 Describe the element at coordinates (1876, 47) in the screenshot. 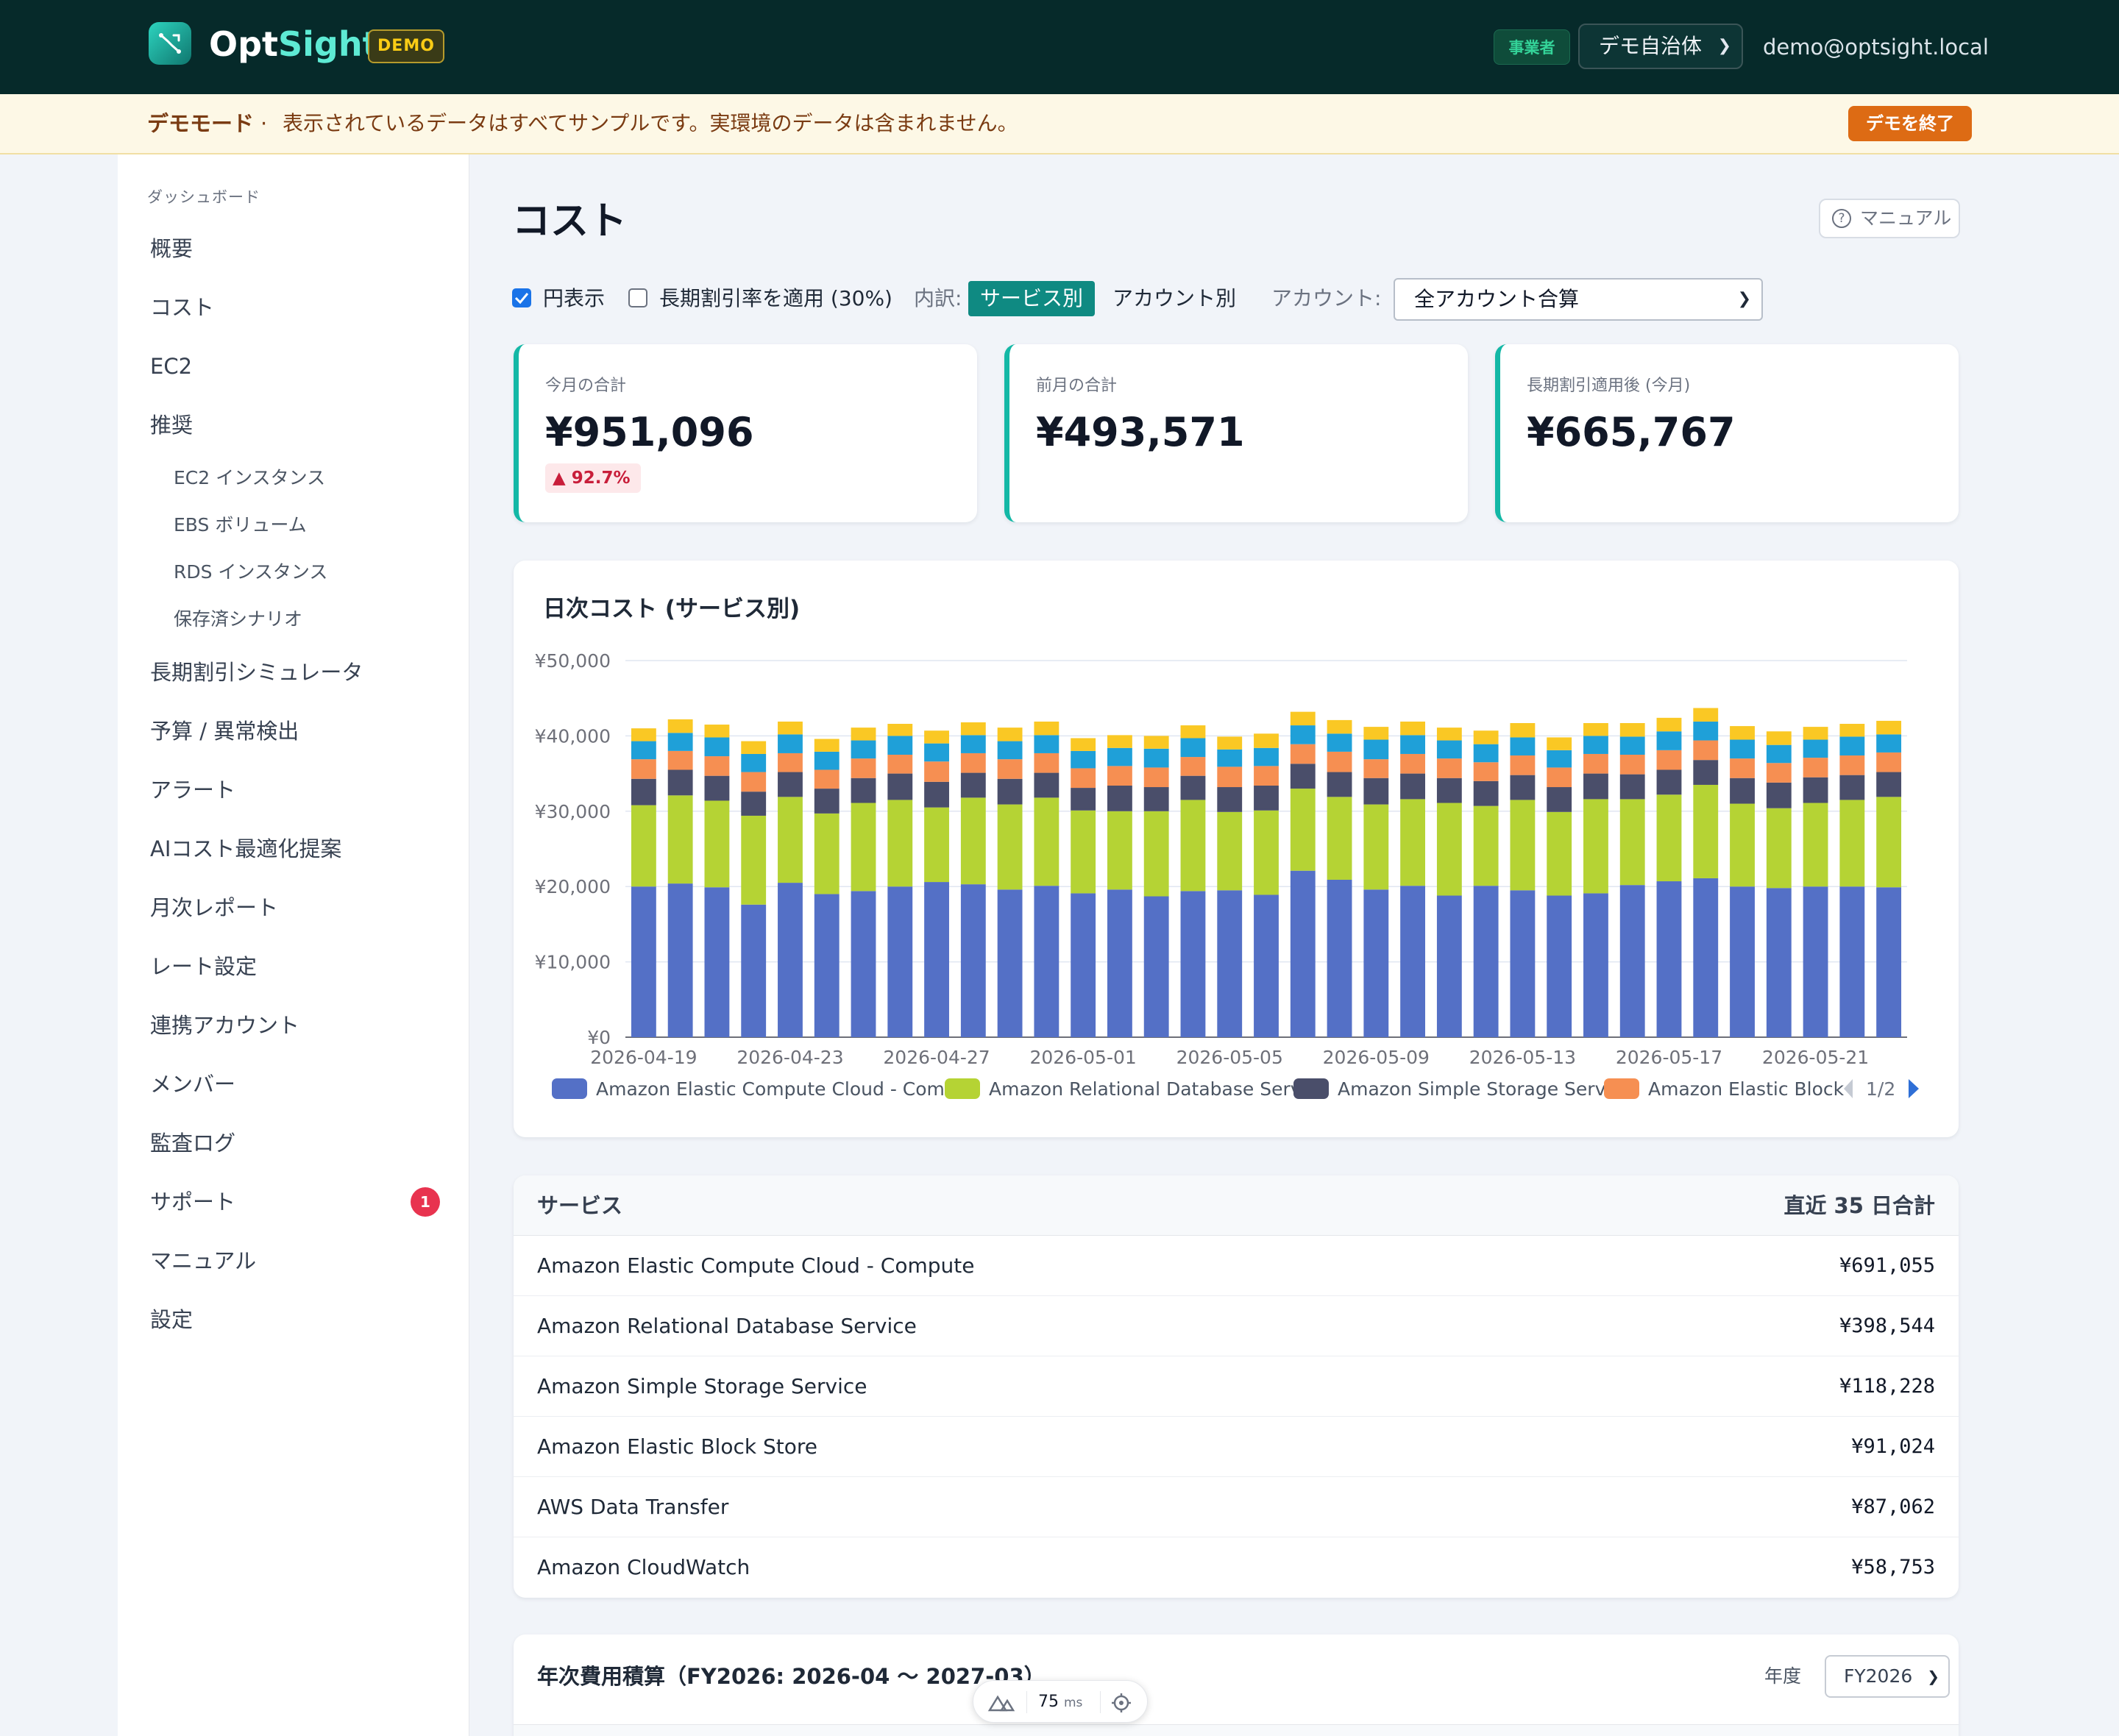

I see `user-email: demo@optsight.local` at that location.